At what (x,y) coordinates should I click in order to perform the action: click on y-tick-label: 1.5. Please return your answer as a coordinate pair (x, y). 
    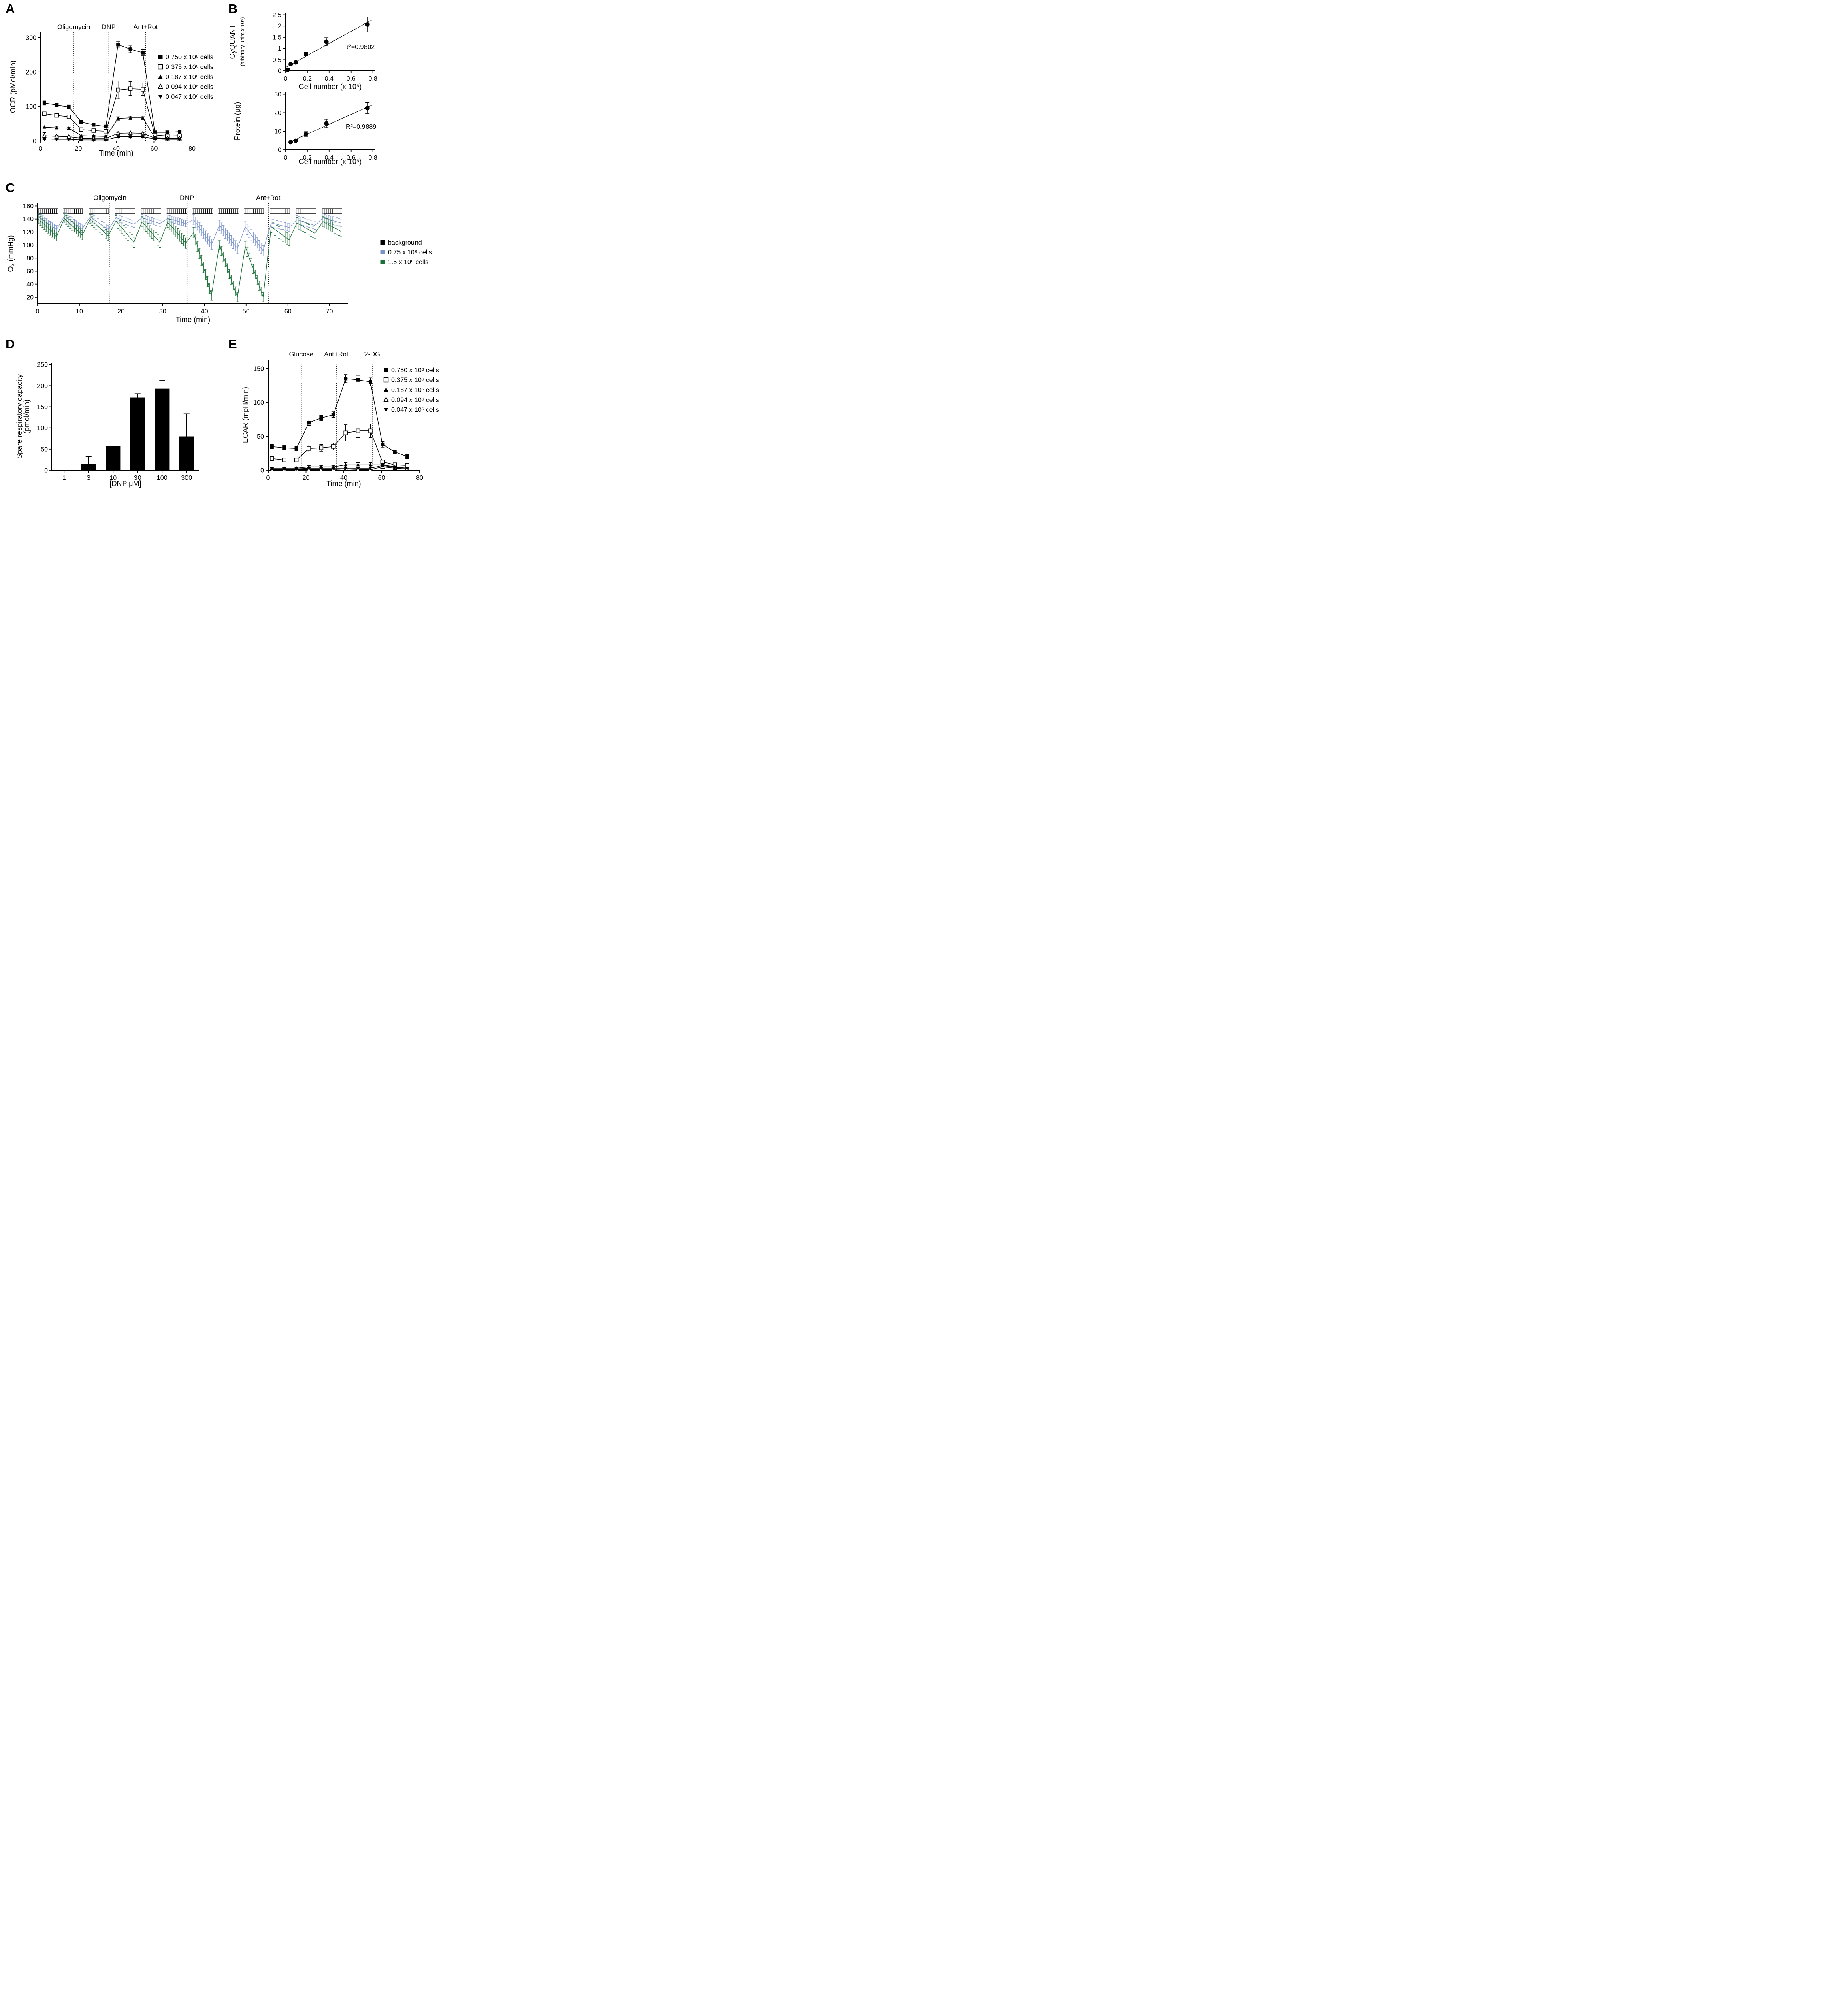
    Looking at the image, I should click on (277, 37).